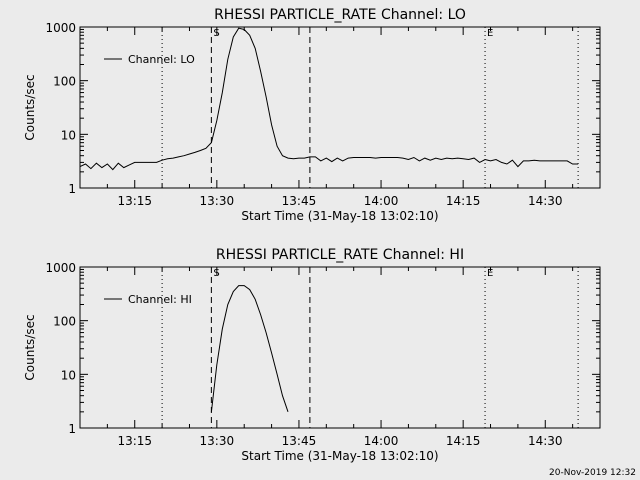  I want to click on legend-label: Channel: HI, so click(160, 299).